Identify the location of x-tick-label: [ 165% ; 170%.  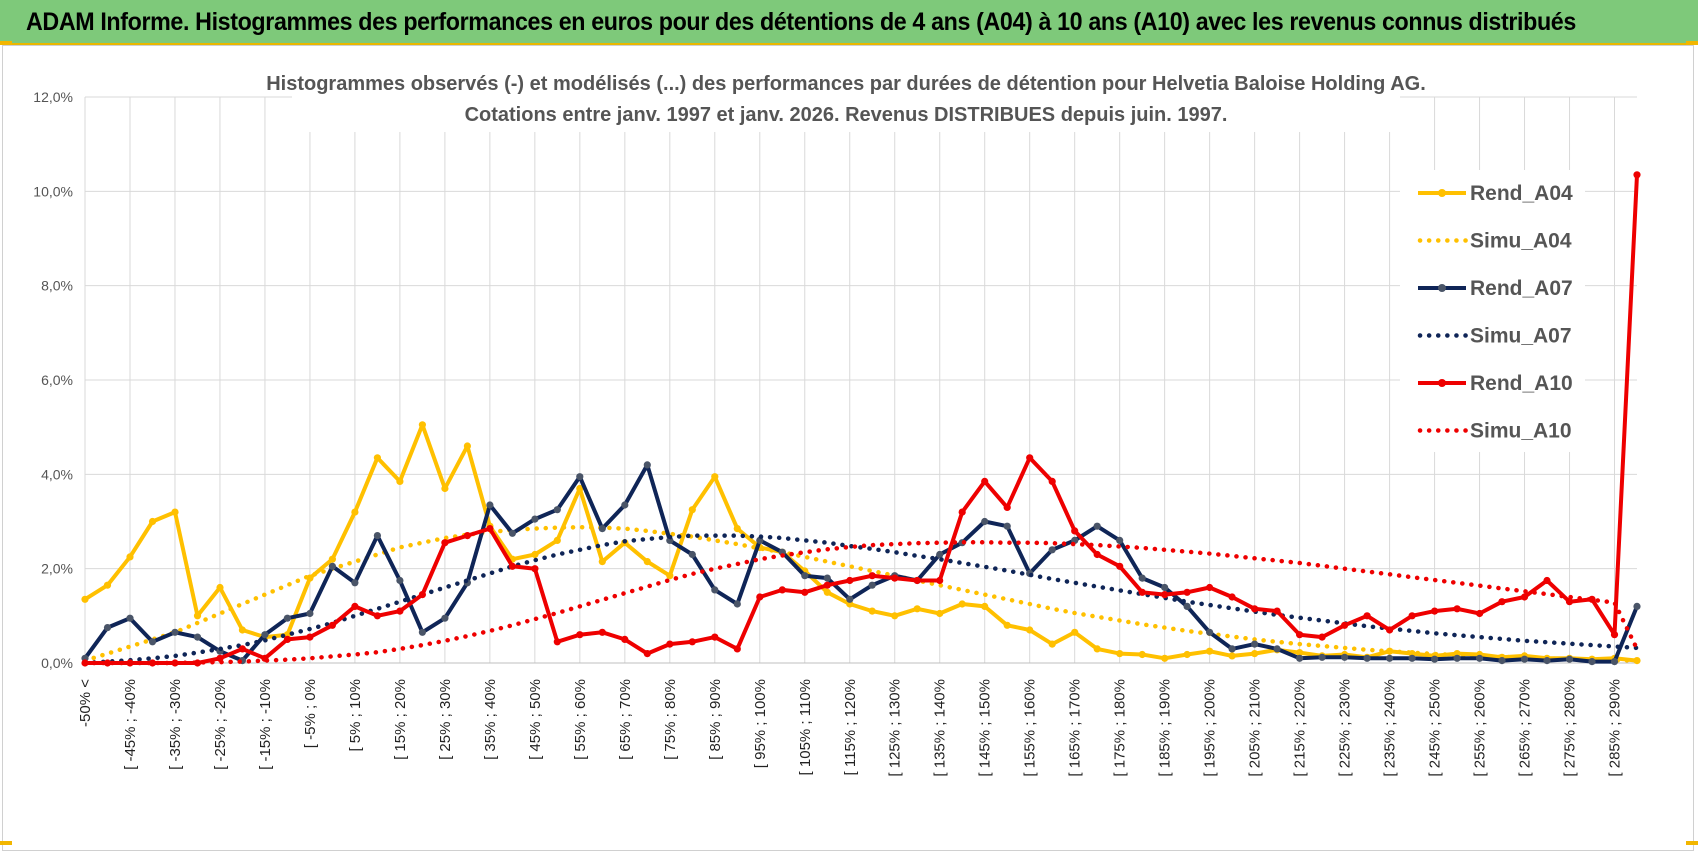
(1075, 728).